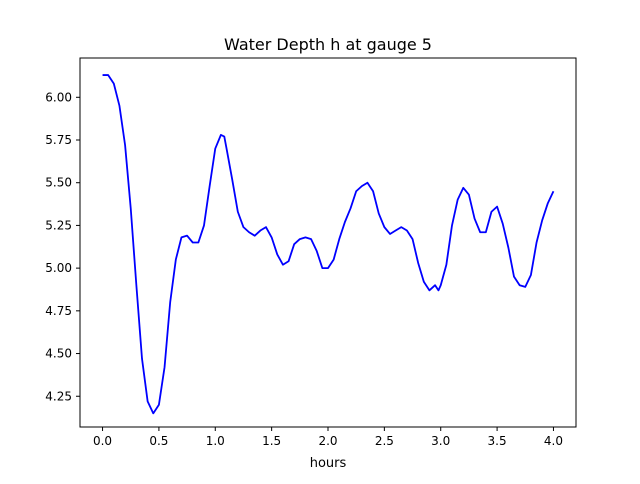 This screenshot has height=484, width=640. What do you see at coordinates (58, 97) in the screenshot?
I see `y-tick-label: 6.00` at bounding box center [58, 97].